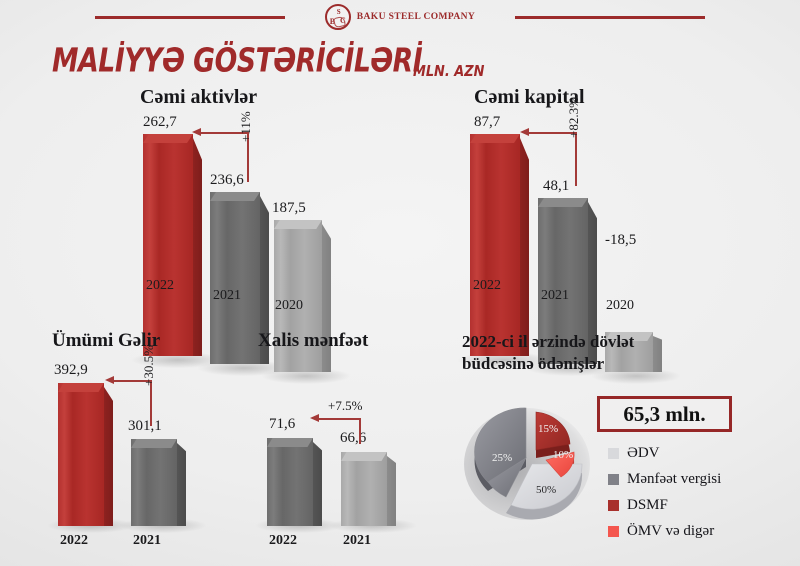 The height and width of the screenshot is (566, 800). What do you see at coordinates (507, 477) in the screenshot?
I see `pie-slice-menfeet-vergisi-lower` at bounding box center [507, 477].